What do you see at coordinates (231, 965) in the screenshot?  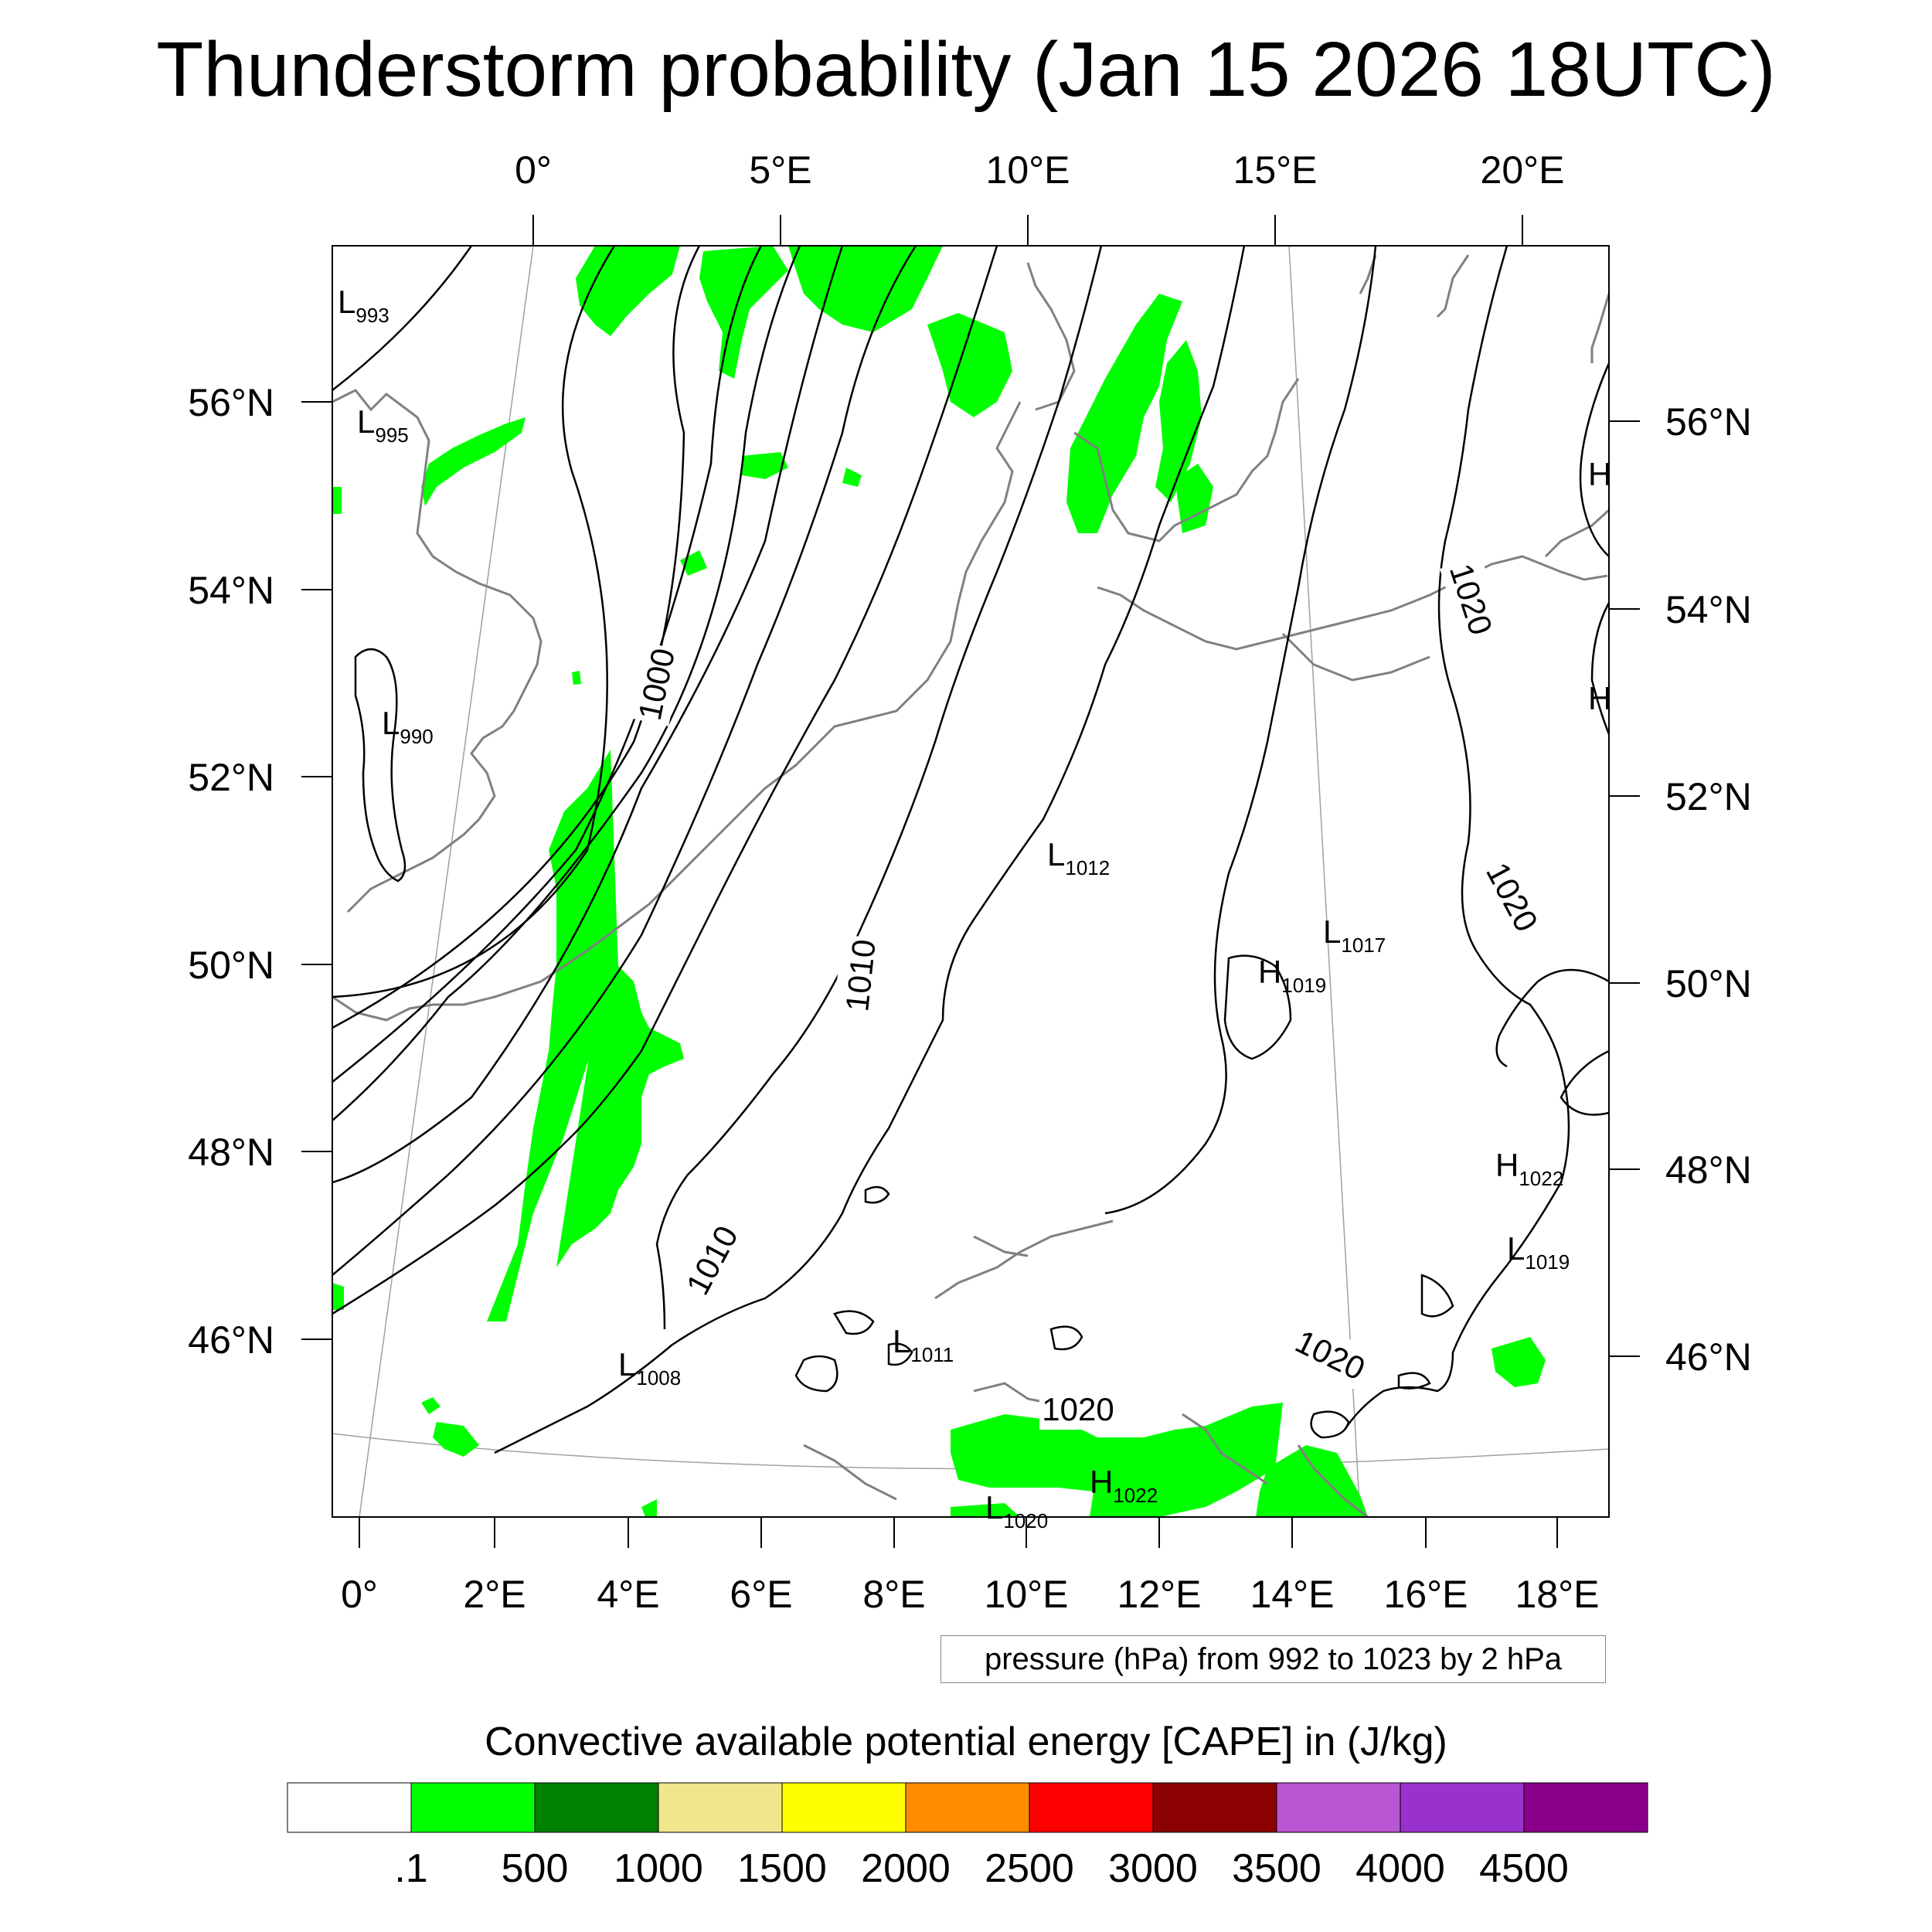 I see `left-lat-label: 50°N` at bounding box center [231, 965].